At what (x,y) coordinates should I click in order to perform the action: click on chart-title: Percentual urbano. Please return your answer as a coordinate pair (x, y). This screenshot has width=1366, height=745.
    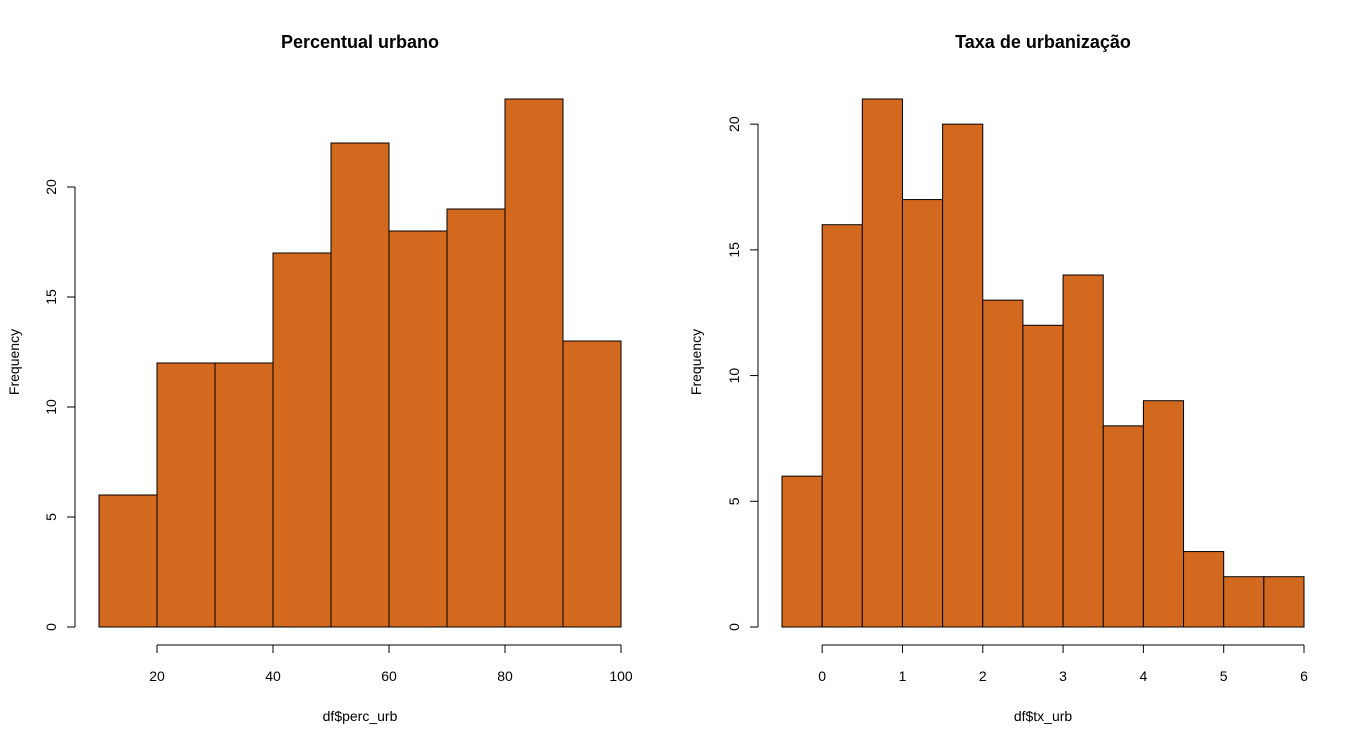
    Looking at the image, I should click on (360, 42).